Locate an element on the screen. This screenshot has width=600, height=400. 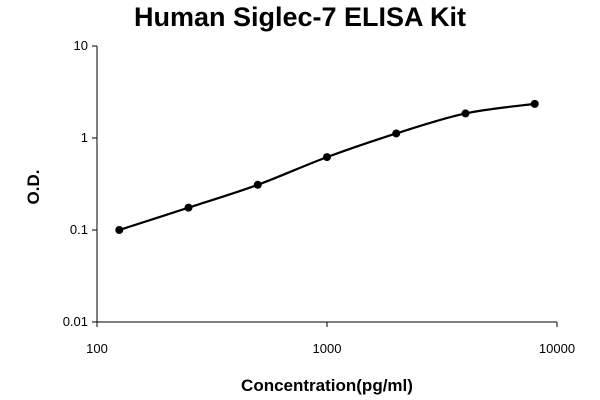
x-axis-label: Concentration(pg/ml) is located at coordinates (327, 385).